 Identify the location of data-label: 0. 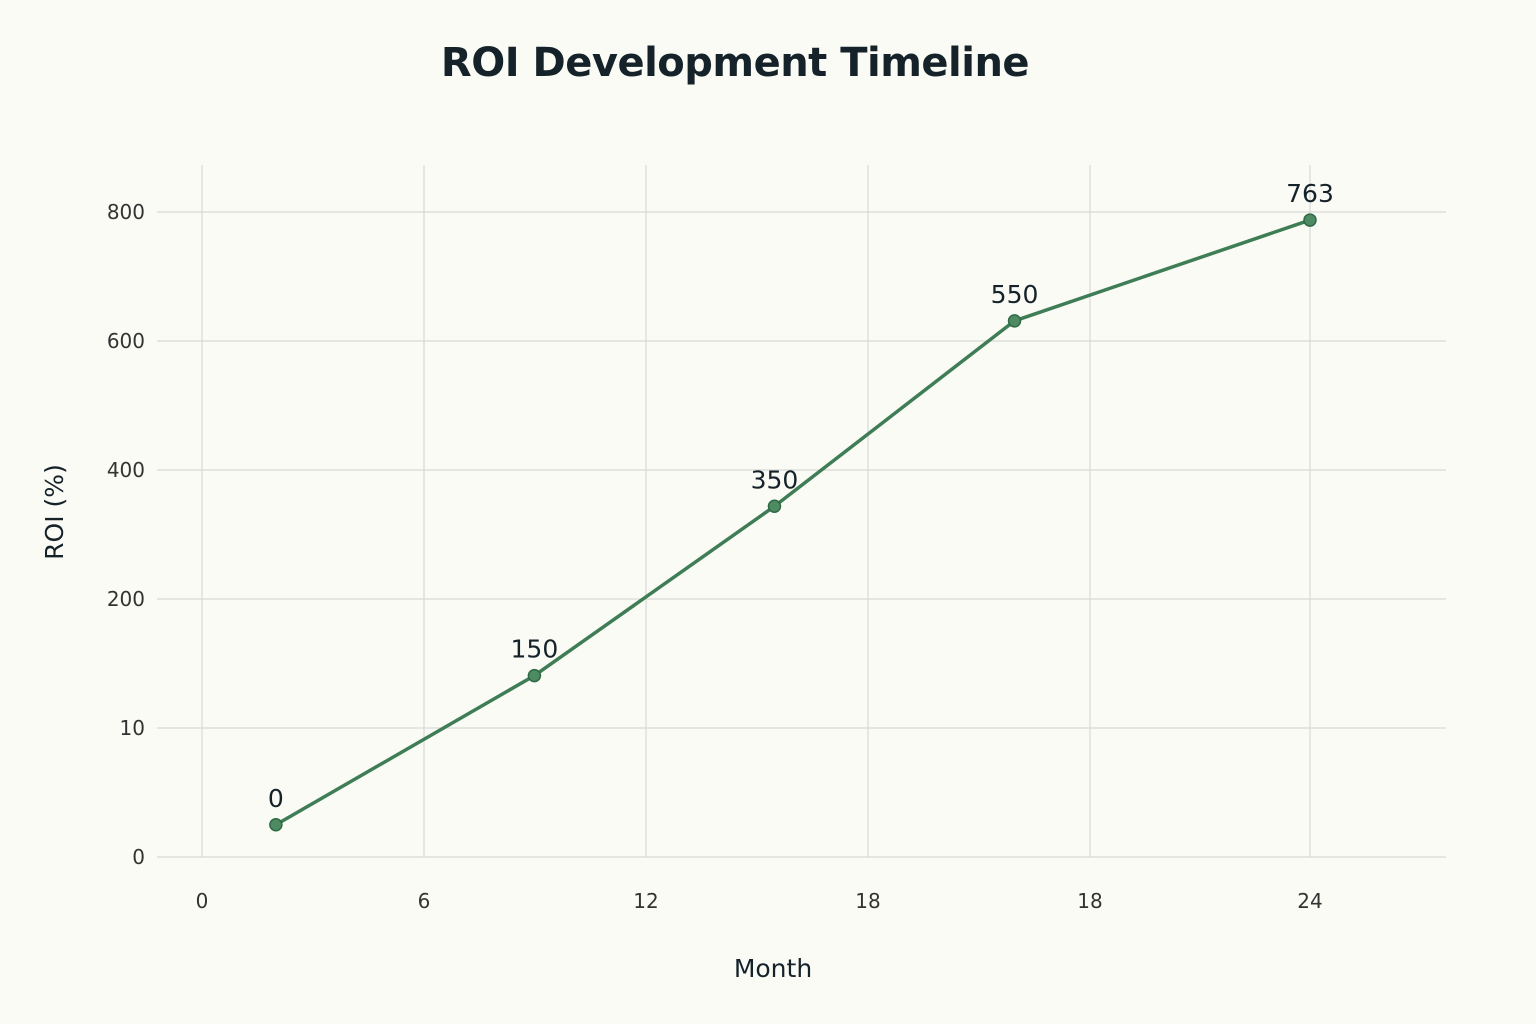
(276, 798).